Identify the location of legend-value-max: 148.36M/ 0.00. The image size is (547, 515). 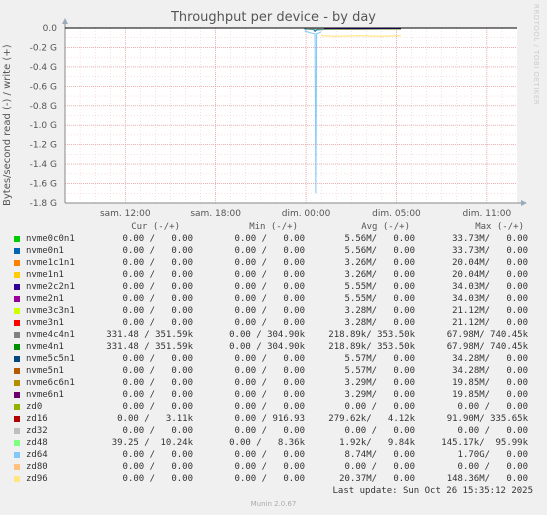
(487, 479).